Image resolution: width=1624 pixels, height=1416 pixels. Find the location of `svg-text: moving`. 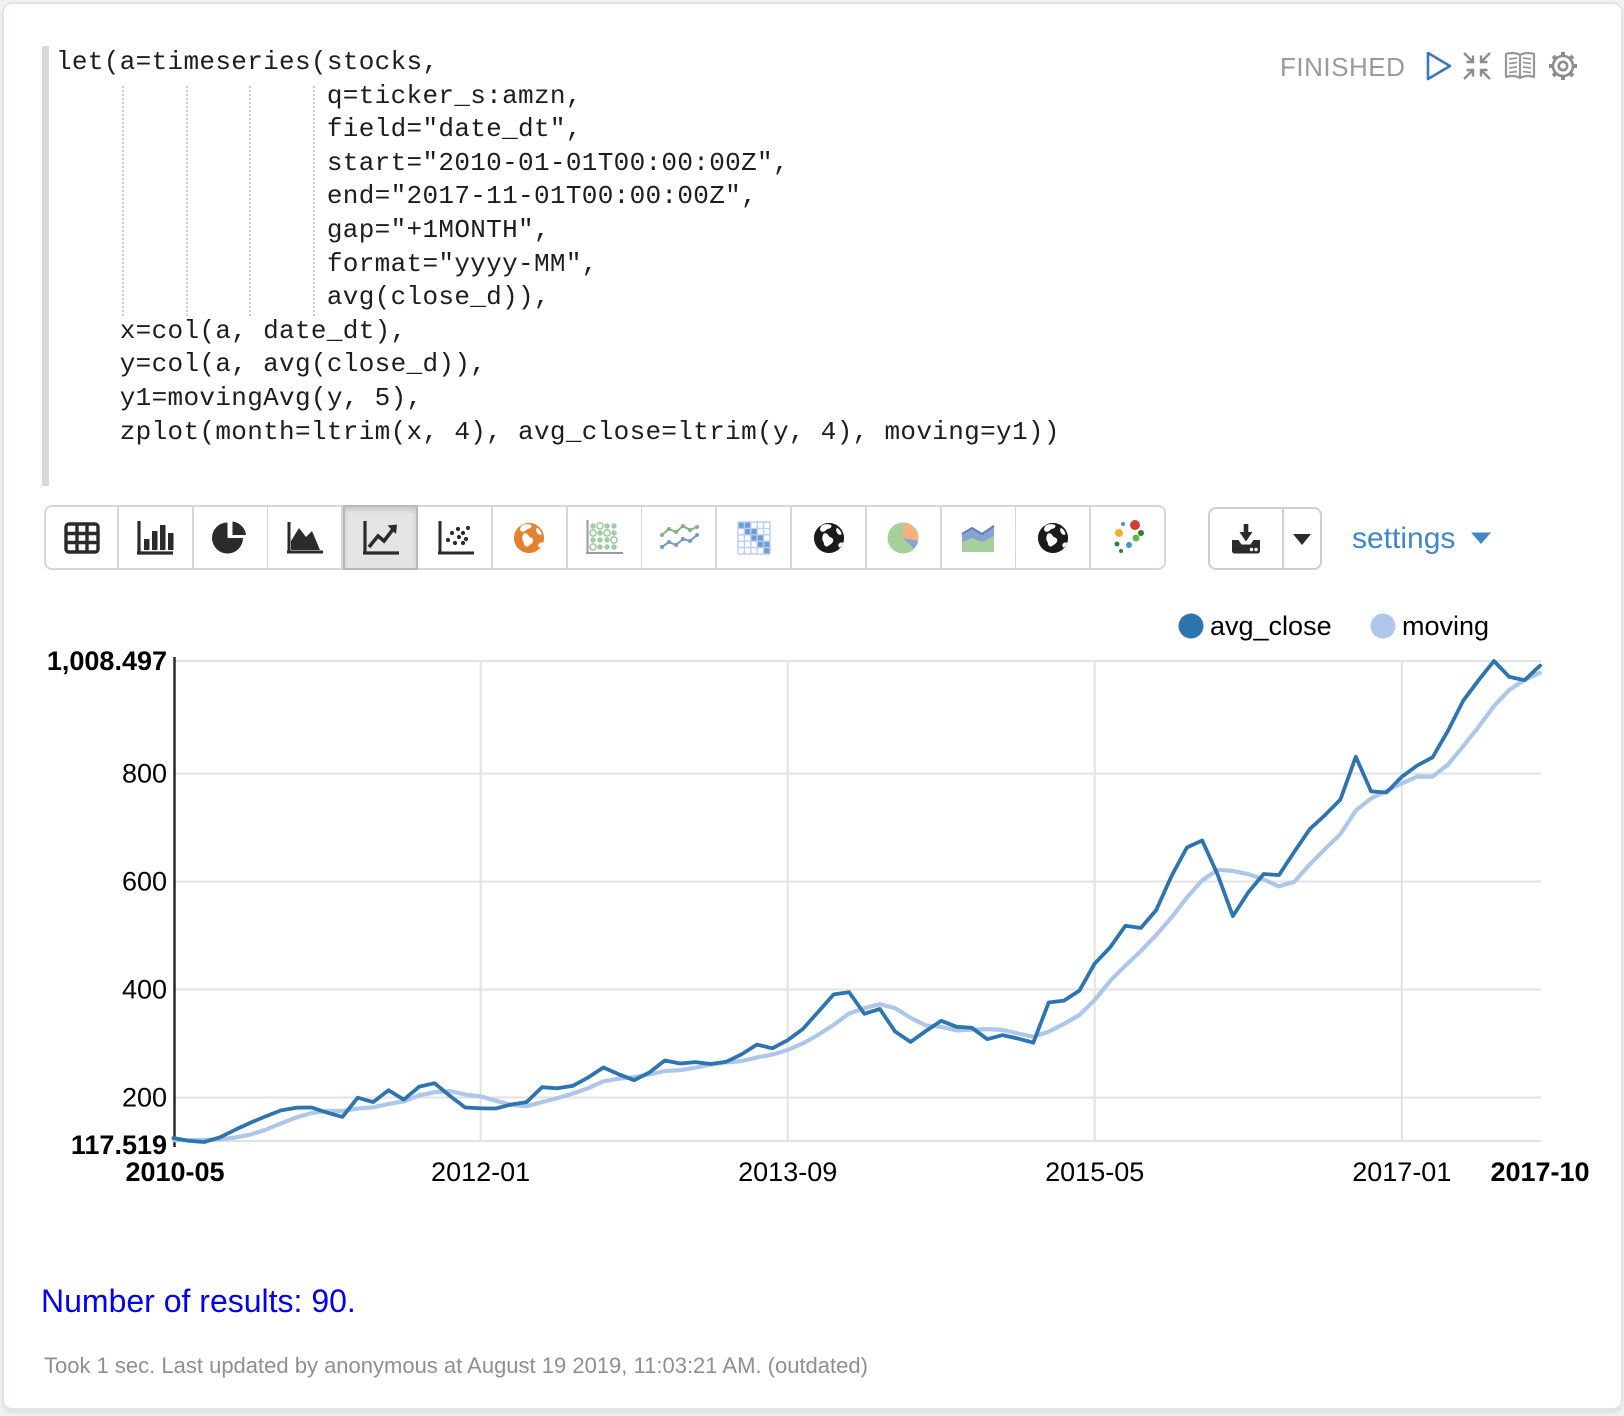

svg-text: moving is located at coordinates (1445, 626).